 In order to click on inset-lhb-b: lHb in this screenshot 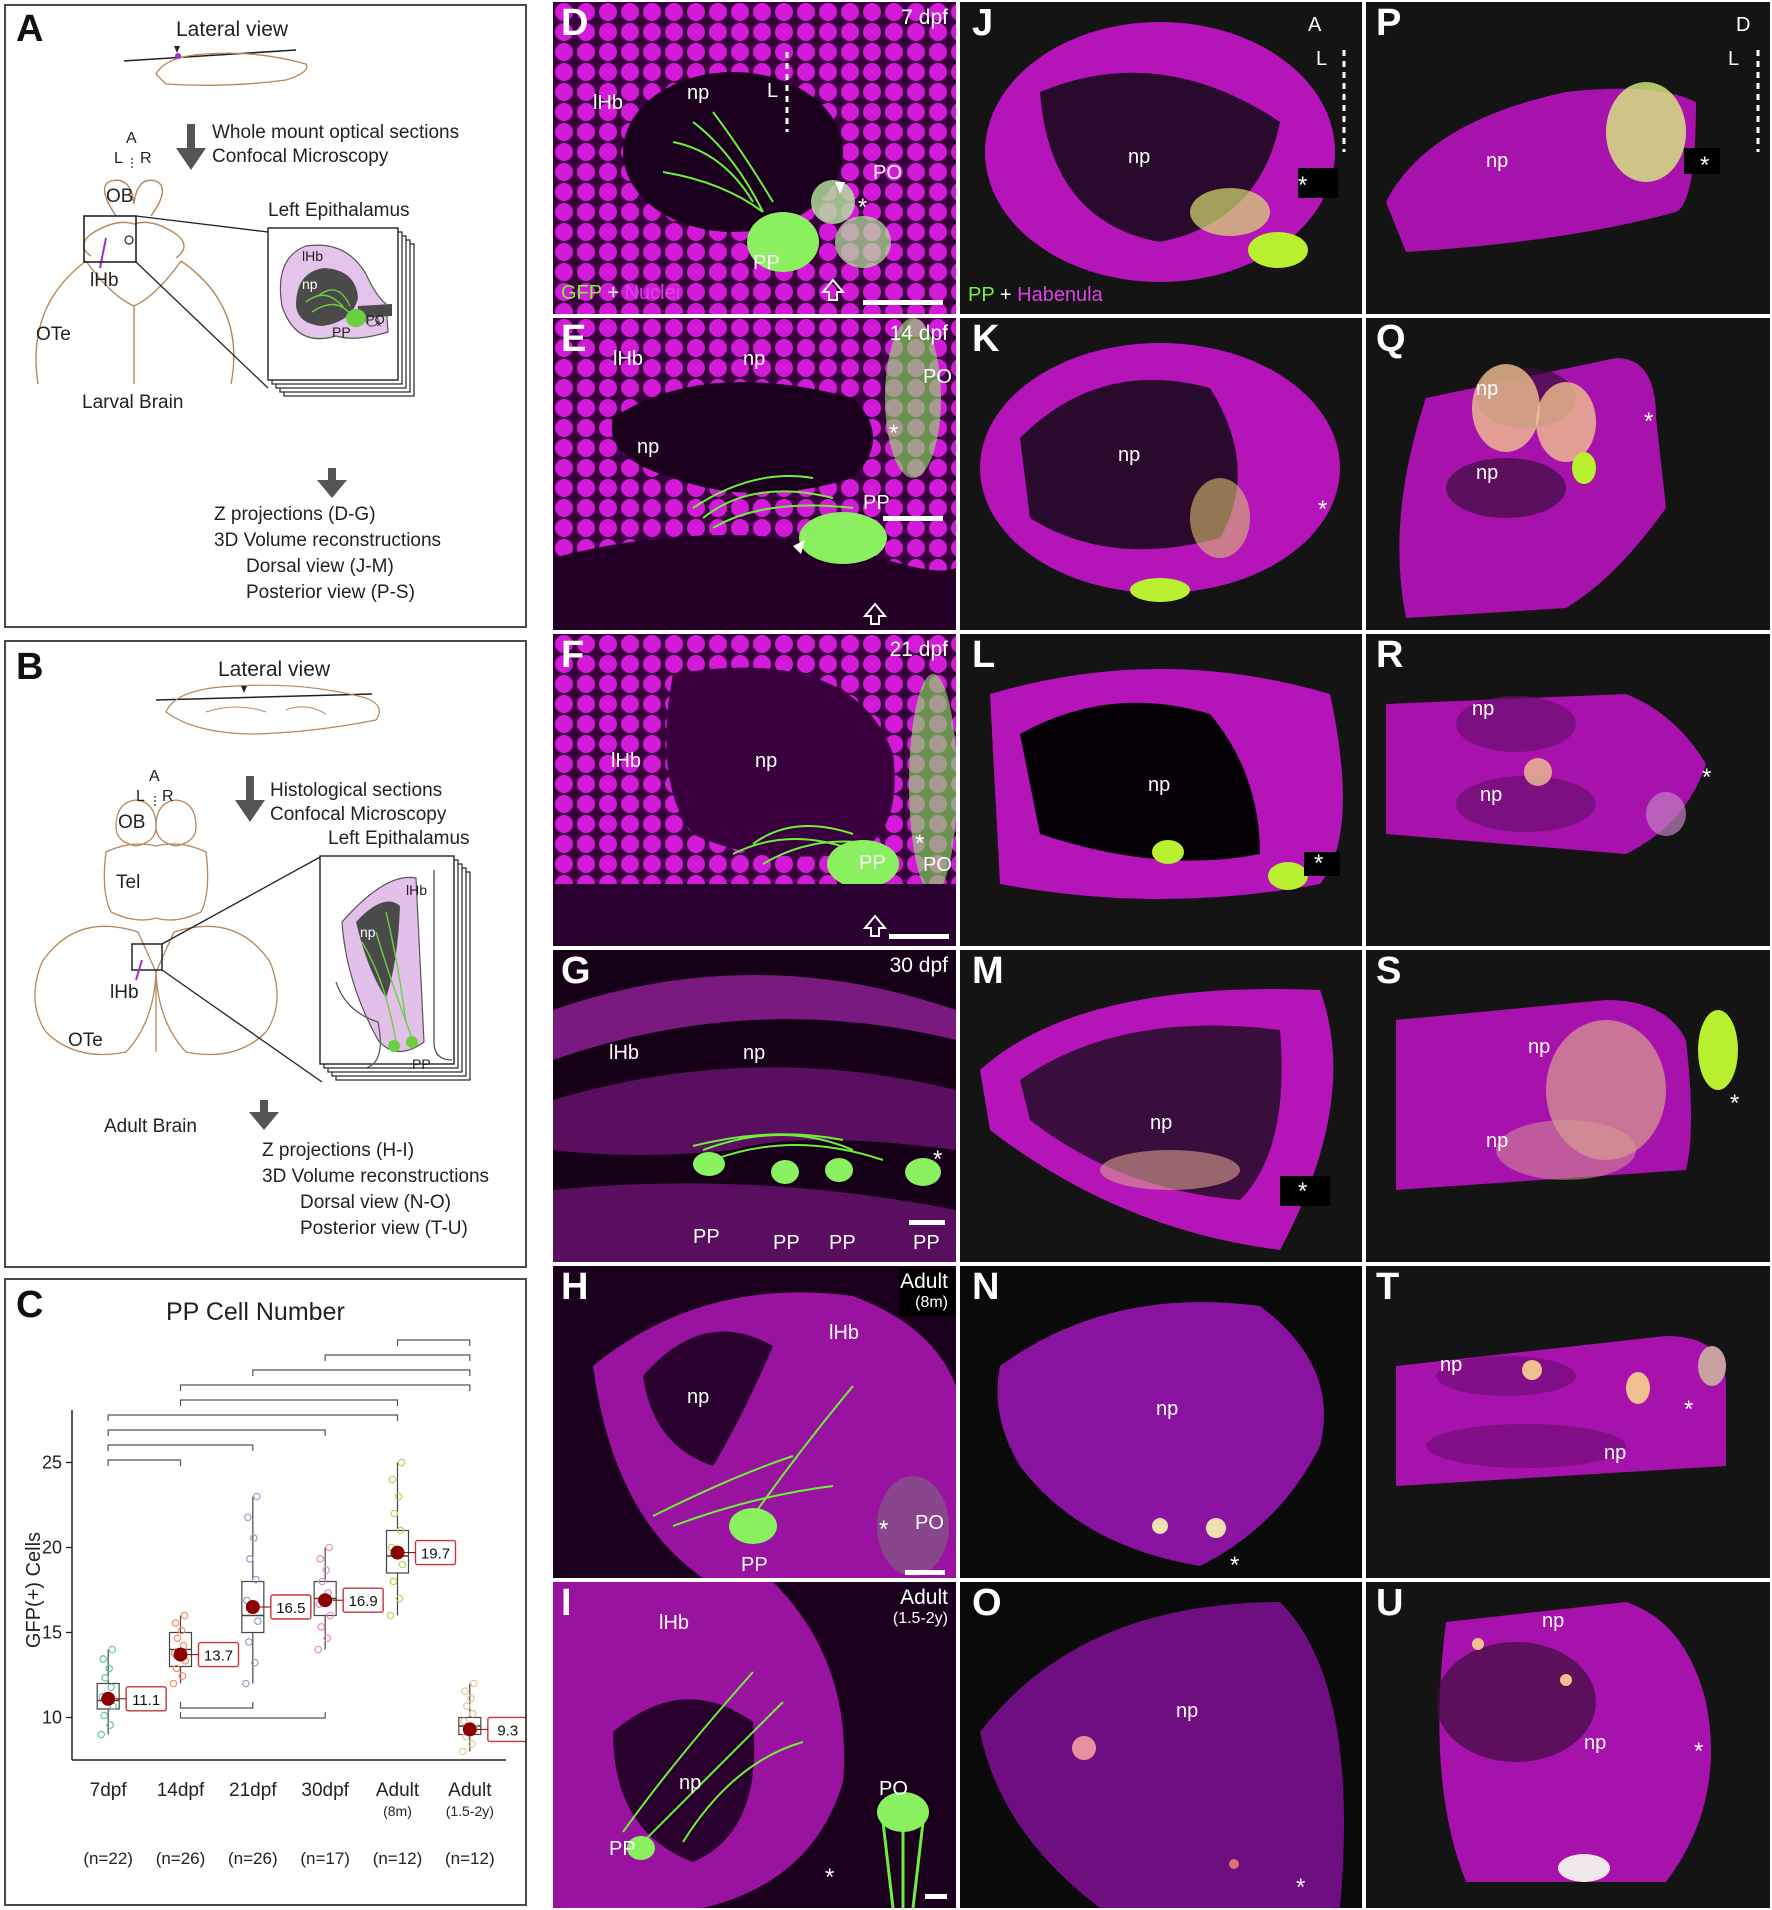, I will do `click(417, 890)`.